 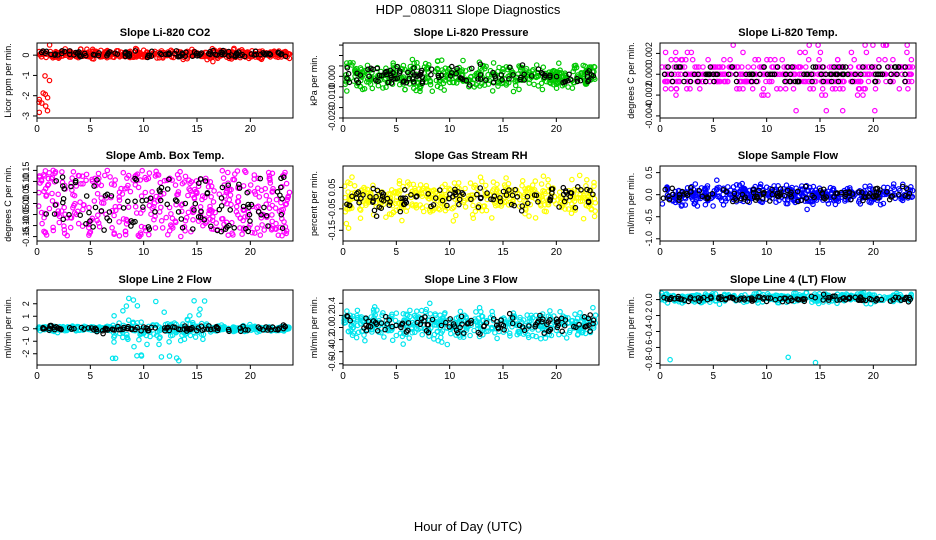 What do you see at coordinates (26, 204) in the screenshot?
I see `y-tick-label: 0.00` at bounding box center [26, 204].